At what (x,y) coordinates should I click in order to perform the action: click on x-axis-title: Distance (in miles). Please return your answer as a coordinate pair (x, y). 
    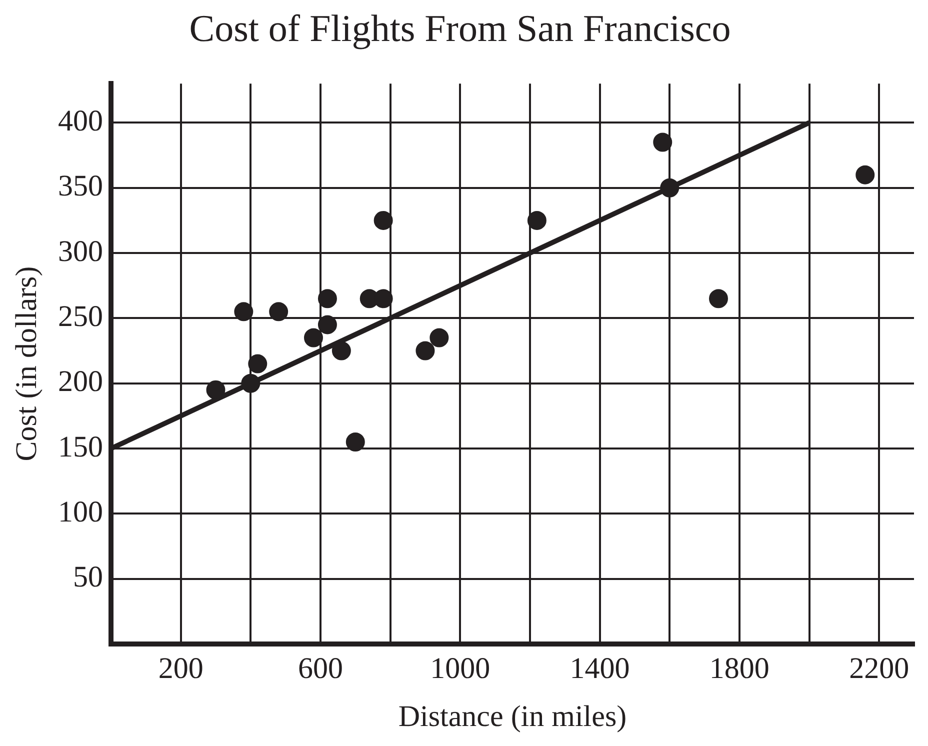
    Looking at the image, I should click on (512, 716).